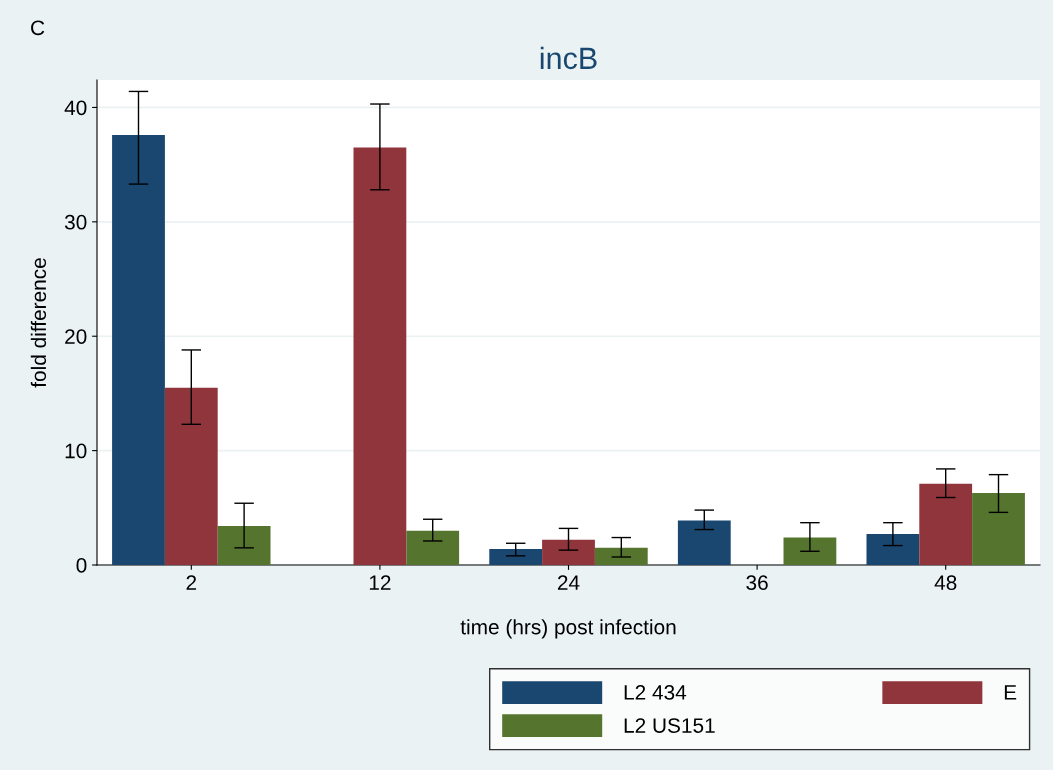 The width and height of the screenshot is (1053, 770). I want to click on x-tick-label: 12, so click(380, 582).